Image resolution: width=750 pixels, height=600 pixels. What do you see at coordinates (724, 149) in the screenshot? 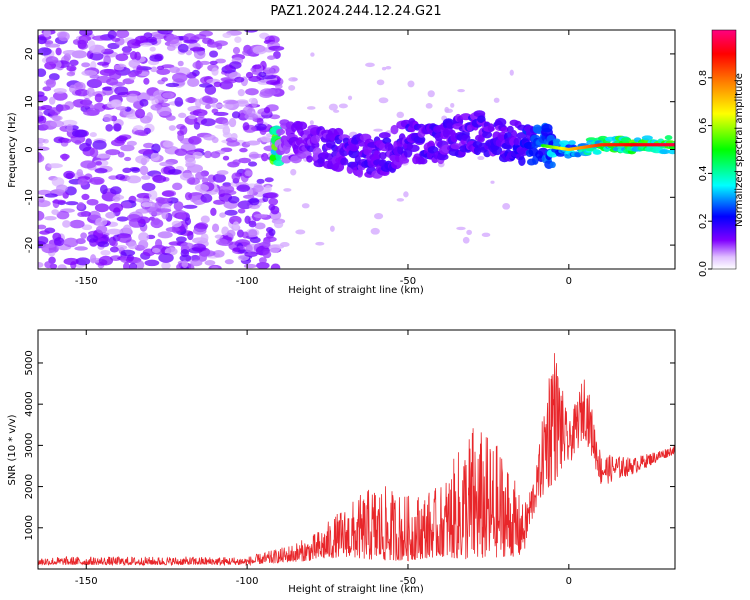
I see `colorbar-gradient` at bounding box center [724, 149].